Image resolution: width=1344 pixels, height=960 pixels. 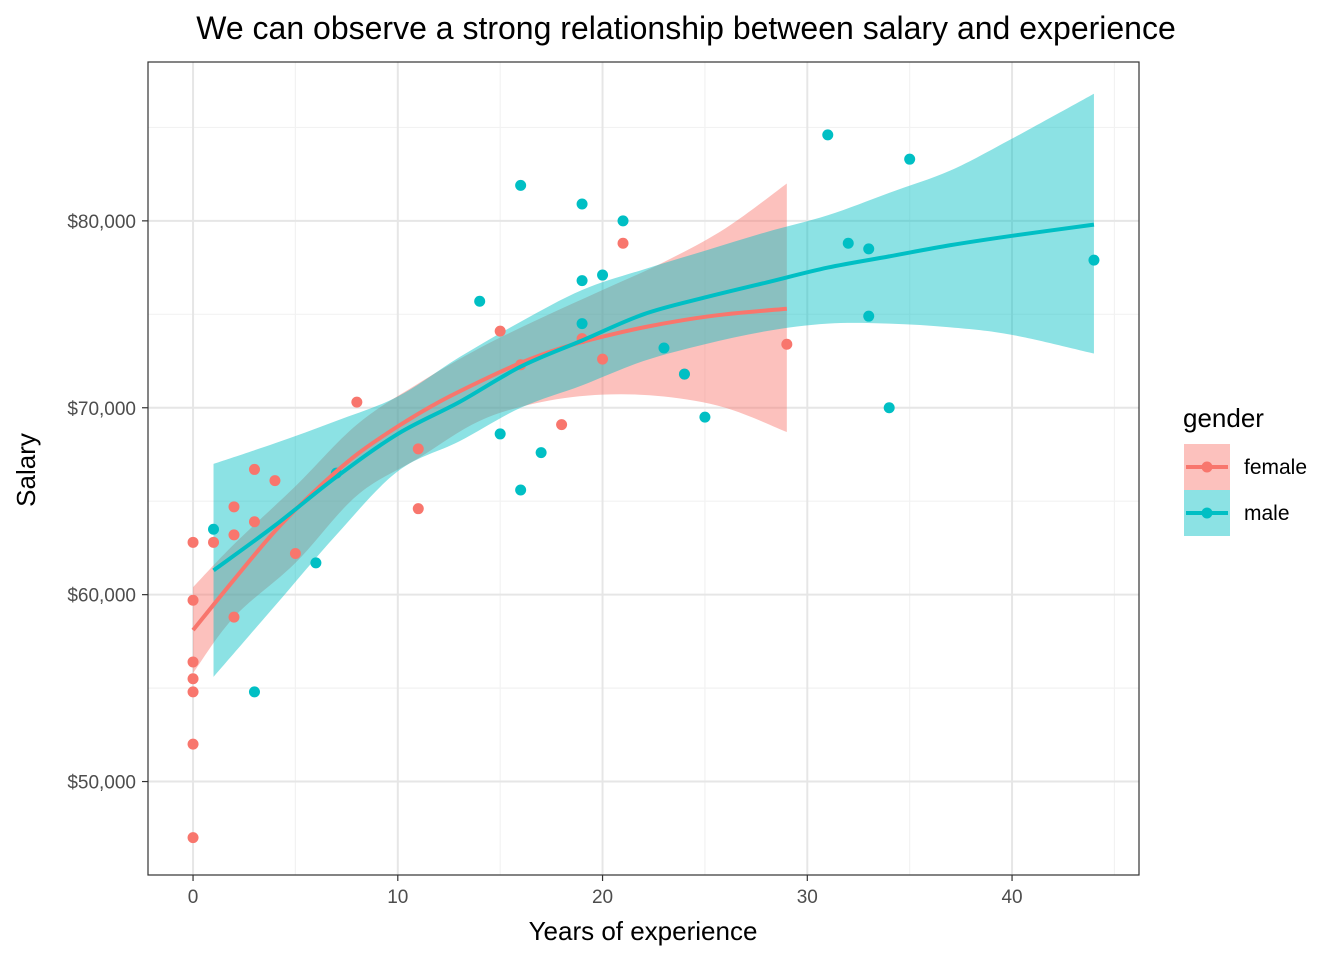 What do you see at coordinates (643, 931) in the screenshot?
I see `x-axis-title: Years of experience` at bounding box center [643, 931].